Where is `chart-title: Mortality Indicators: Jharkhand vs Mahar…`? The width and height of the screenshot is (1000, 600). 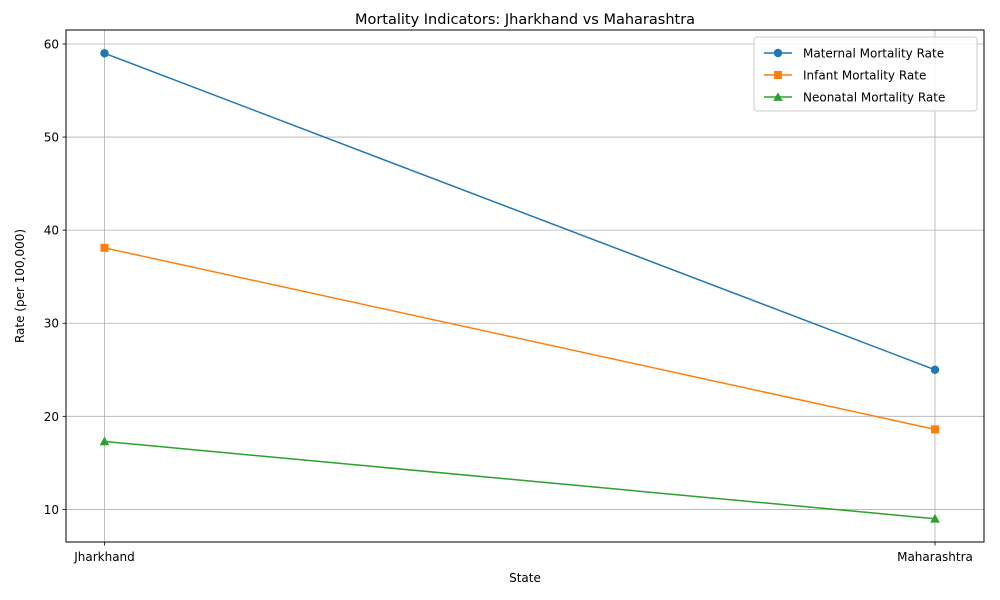 chart-title: Mortality Indicators: Jharkhand vs Mahar… is located at coordinates (525, 20).